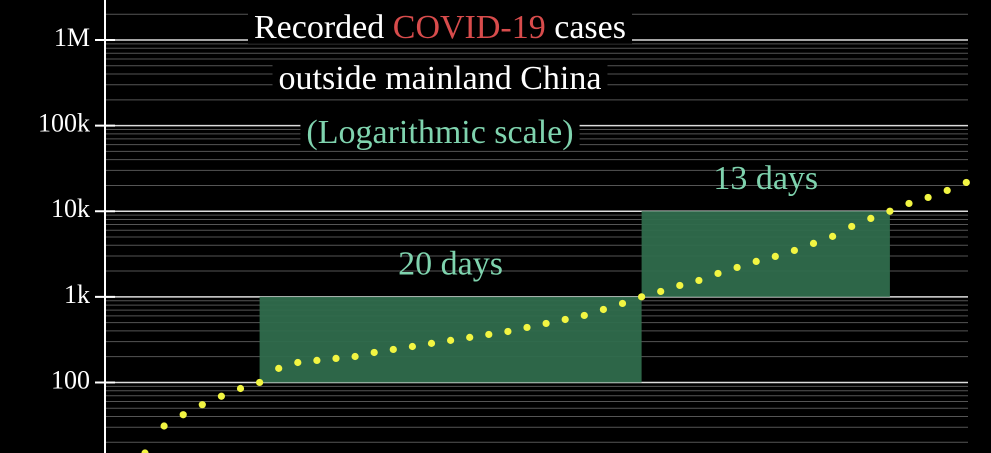  I want to click on title-word: cases, so click(590, 27).